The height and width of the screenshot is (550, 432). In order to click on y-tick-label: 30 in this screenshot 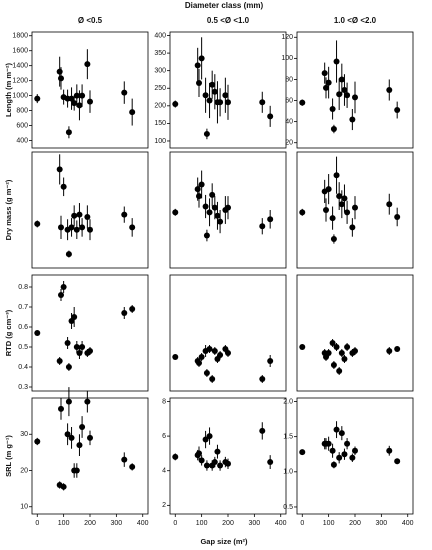, I will do `click(24, 434)`.